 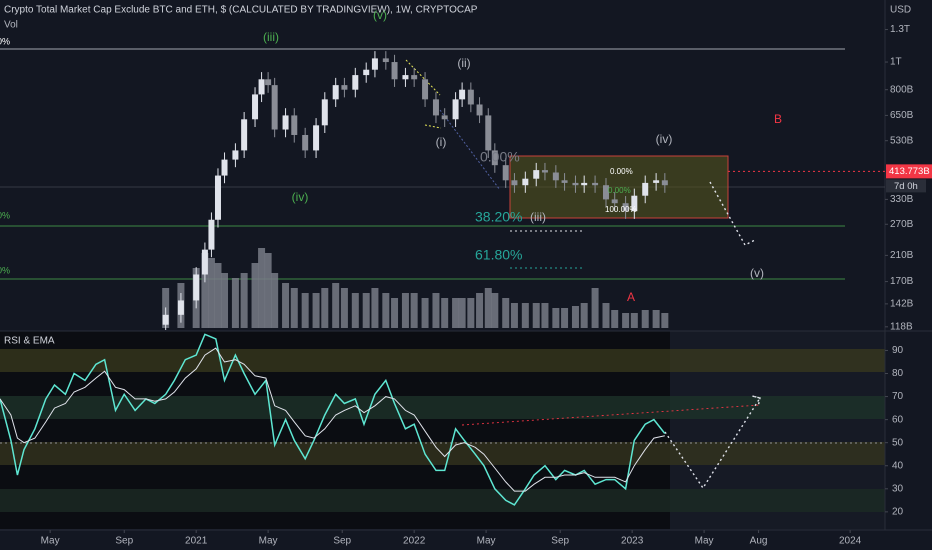 I want to click on annotation: 100.00%, so click(x=621, y=209).